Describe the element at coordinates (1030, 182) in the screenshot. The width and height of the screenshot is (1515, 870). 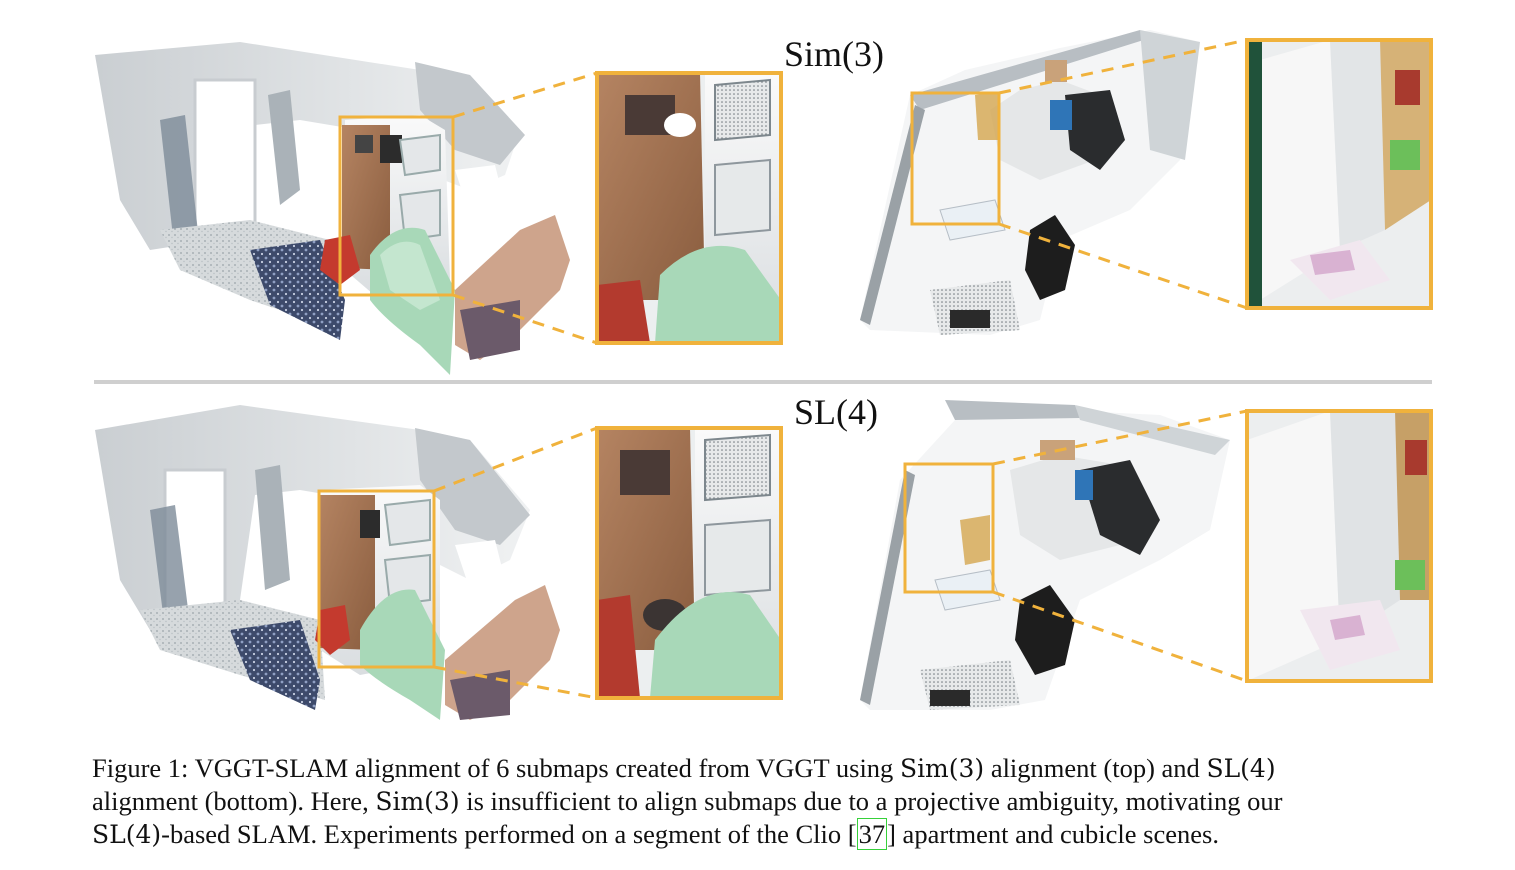
I see `top-cubicle-pointcloud` at that location.